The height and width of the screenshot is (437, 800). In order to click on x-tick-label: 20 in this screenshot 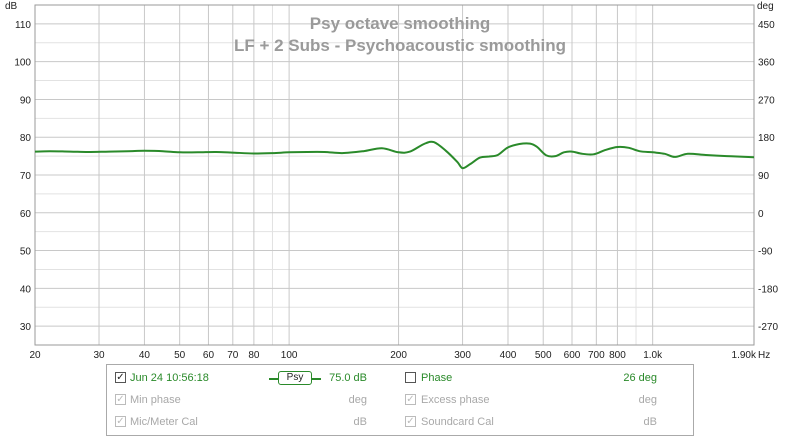, I will do `click(35, 355)`.